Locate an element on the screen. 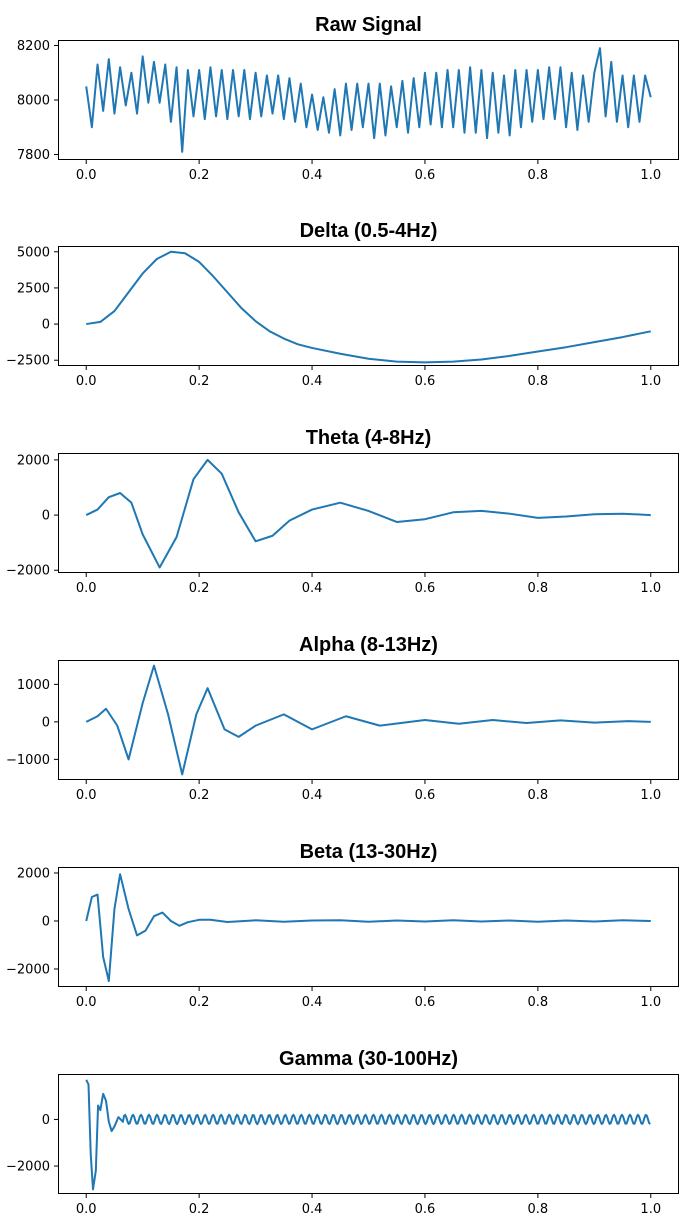 This screenshot has width=699, height=1232. subplot-title: Alpha (8-13Hz) is located at coordinates (368, 645).